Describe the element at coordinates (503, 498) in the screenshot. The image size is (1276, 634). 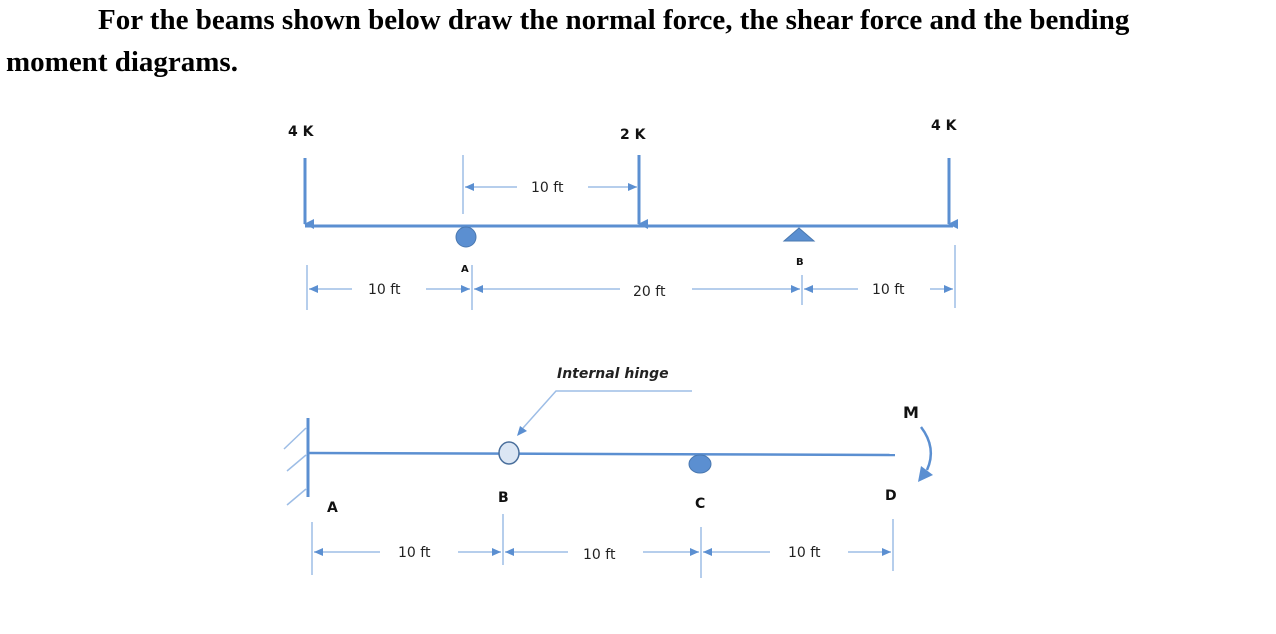
I see `point-label-b: B` at that location.